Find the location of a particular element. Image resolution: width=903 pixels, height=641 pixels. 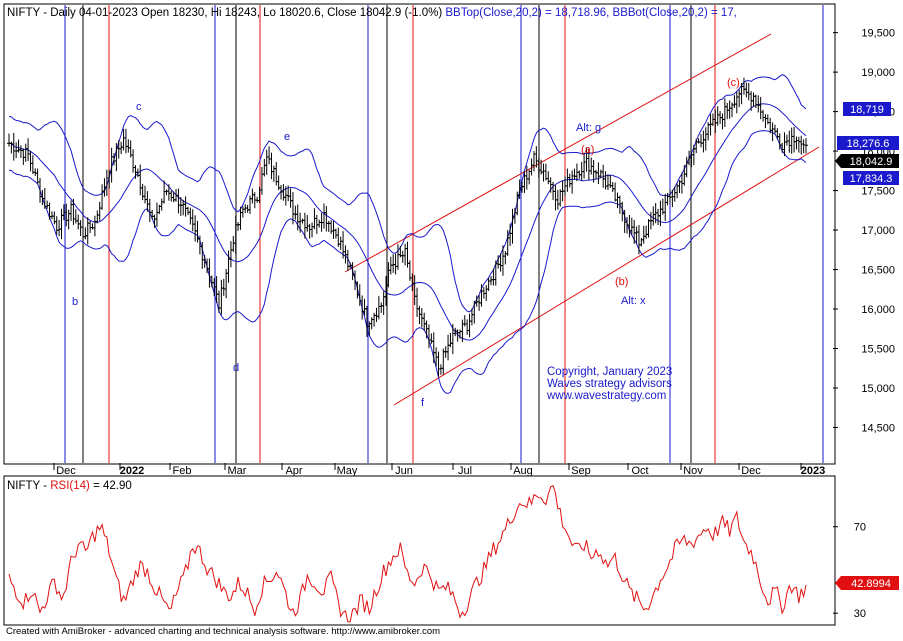

wave-label-c: c is located at coordinates (139, 107).